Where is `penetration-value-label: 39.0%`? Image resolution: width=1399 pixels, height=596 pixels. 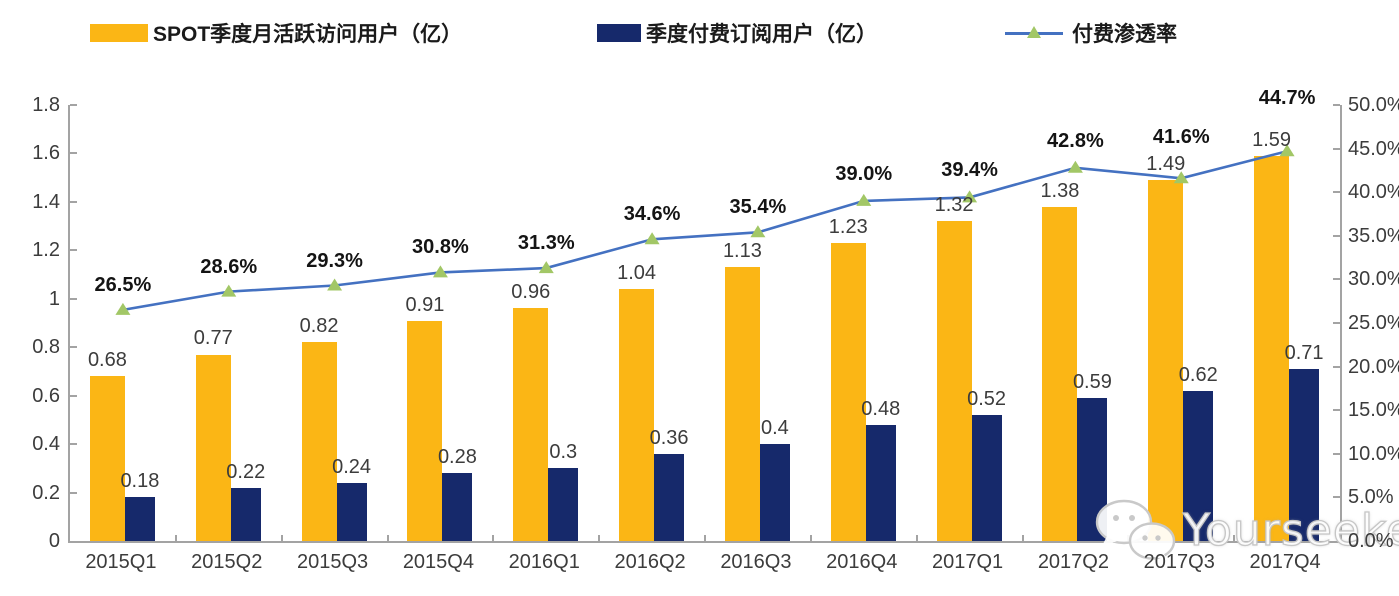
penetration-value-label: 39.0% is located at coordinates (864, 173).